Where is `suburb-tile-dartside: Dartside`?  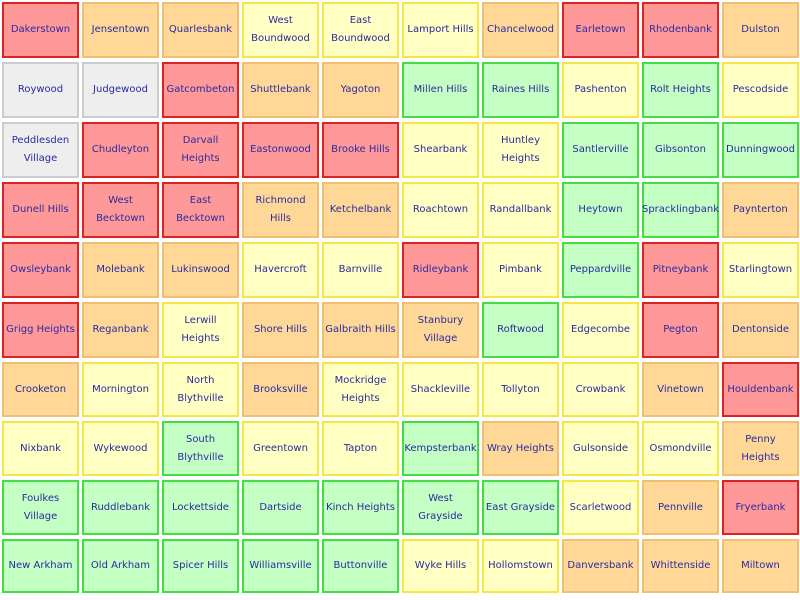 suburb-tile-dartside: Dartside is located at coordinates (280, 507).